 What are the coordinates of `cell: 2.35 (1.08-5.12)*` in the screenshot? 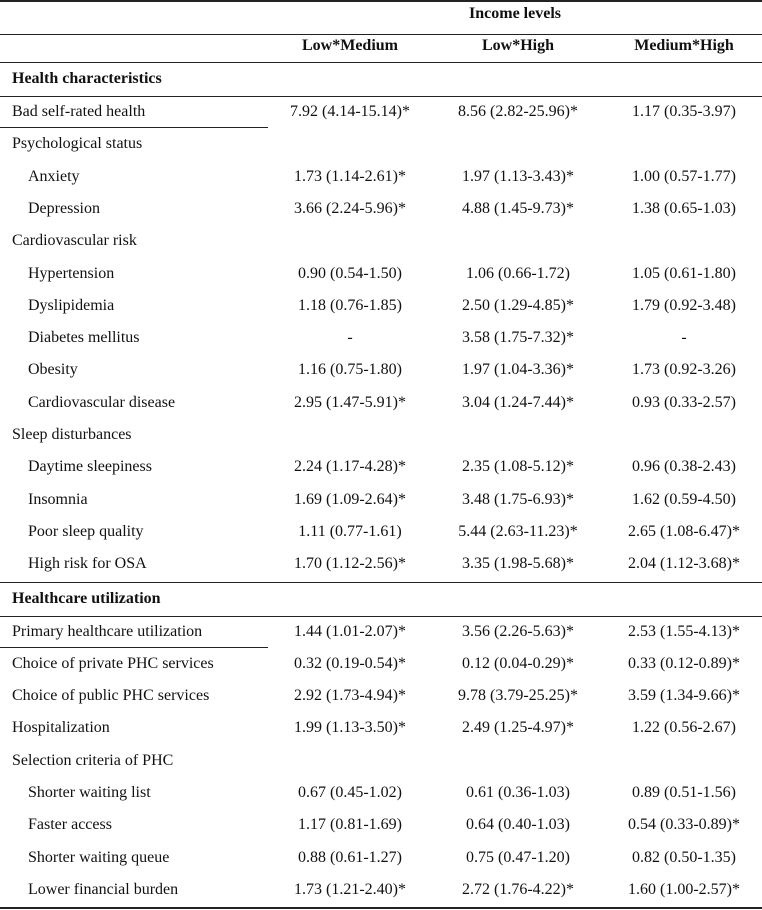 It's located at (518, 467).